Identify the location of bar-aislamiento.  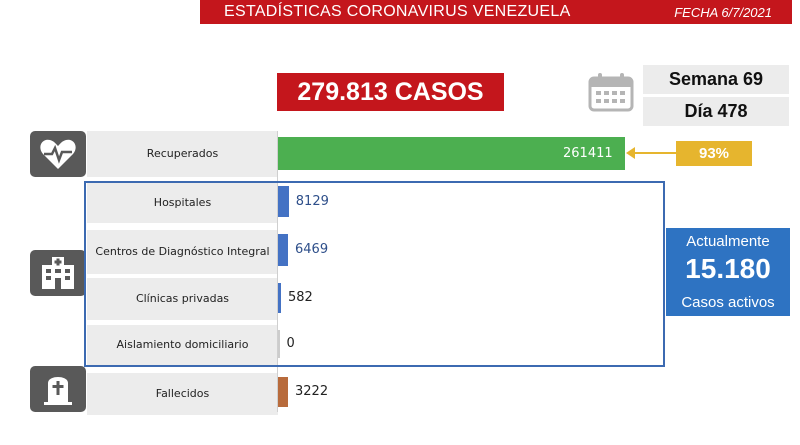
(279, 344).